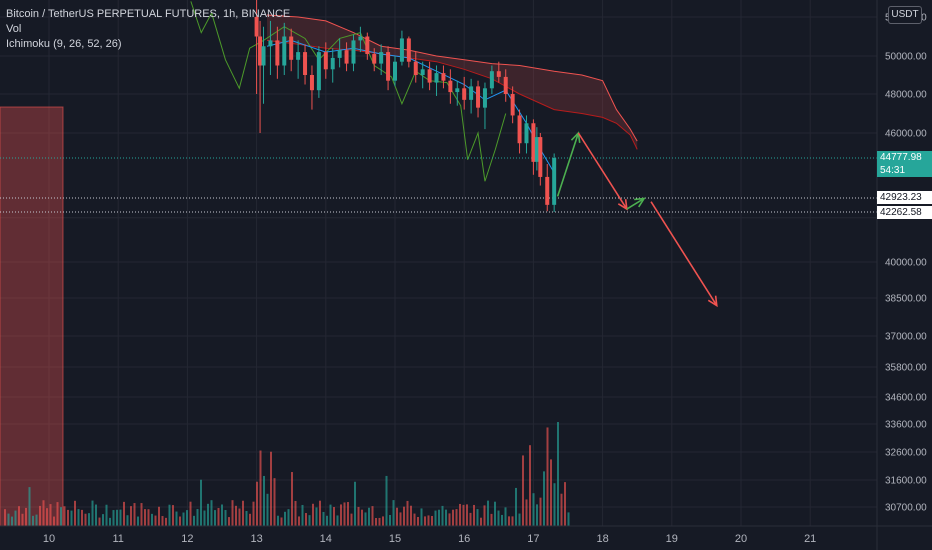 This screenshot has width=932, height=550. What do you see at coordinates (14, 29) in the screenshot?
I see `vol-indicator-label: Vol` at bounding box center [14, 29].